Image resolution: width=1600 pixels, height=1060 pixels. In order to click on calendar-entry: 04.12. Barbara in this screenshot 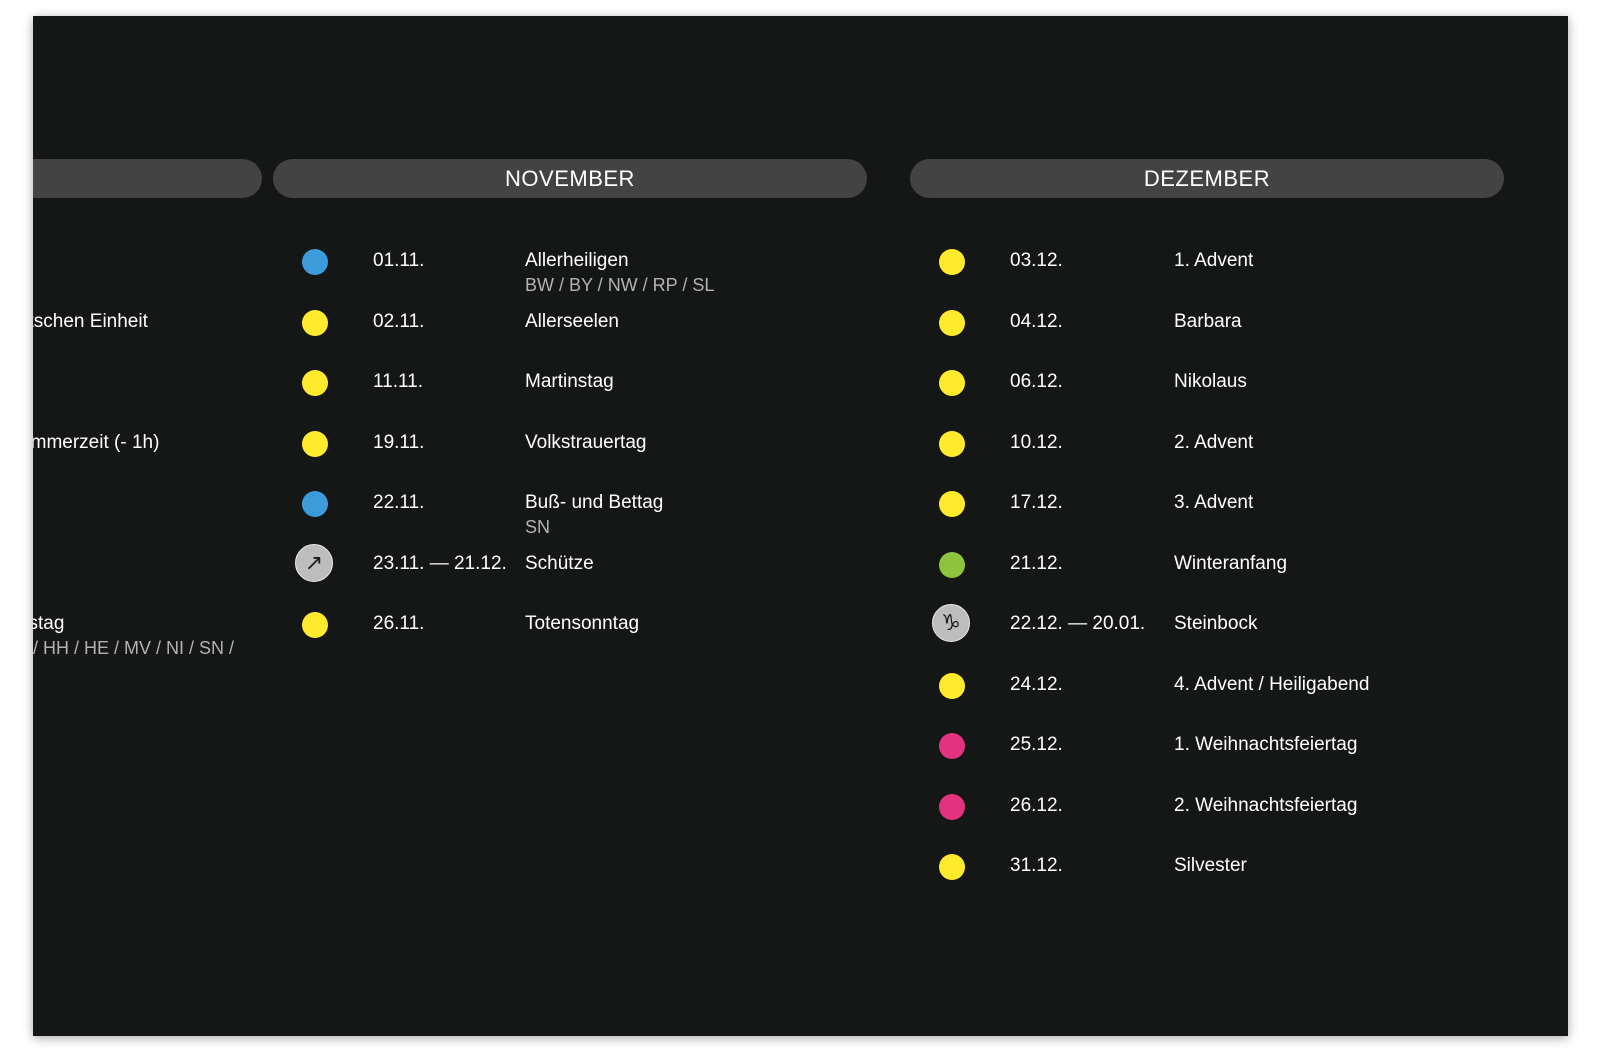, I will do `click(1207, 326)`.